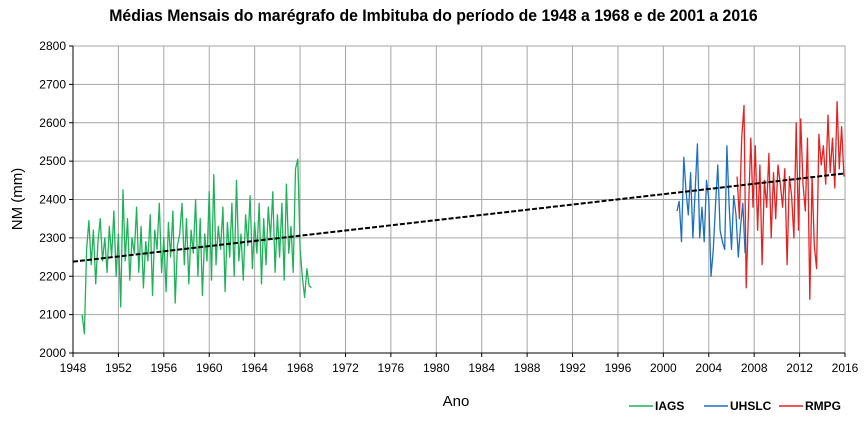  I want to click on y-tick-label: 2300, so click(52, 238).